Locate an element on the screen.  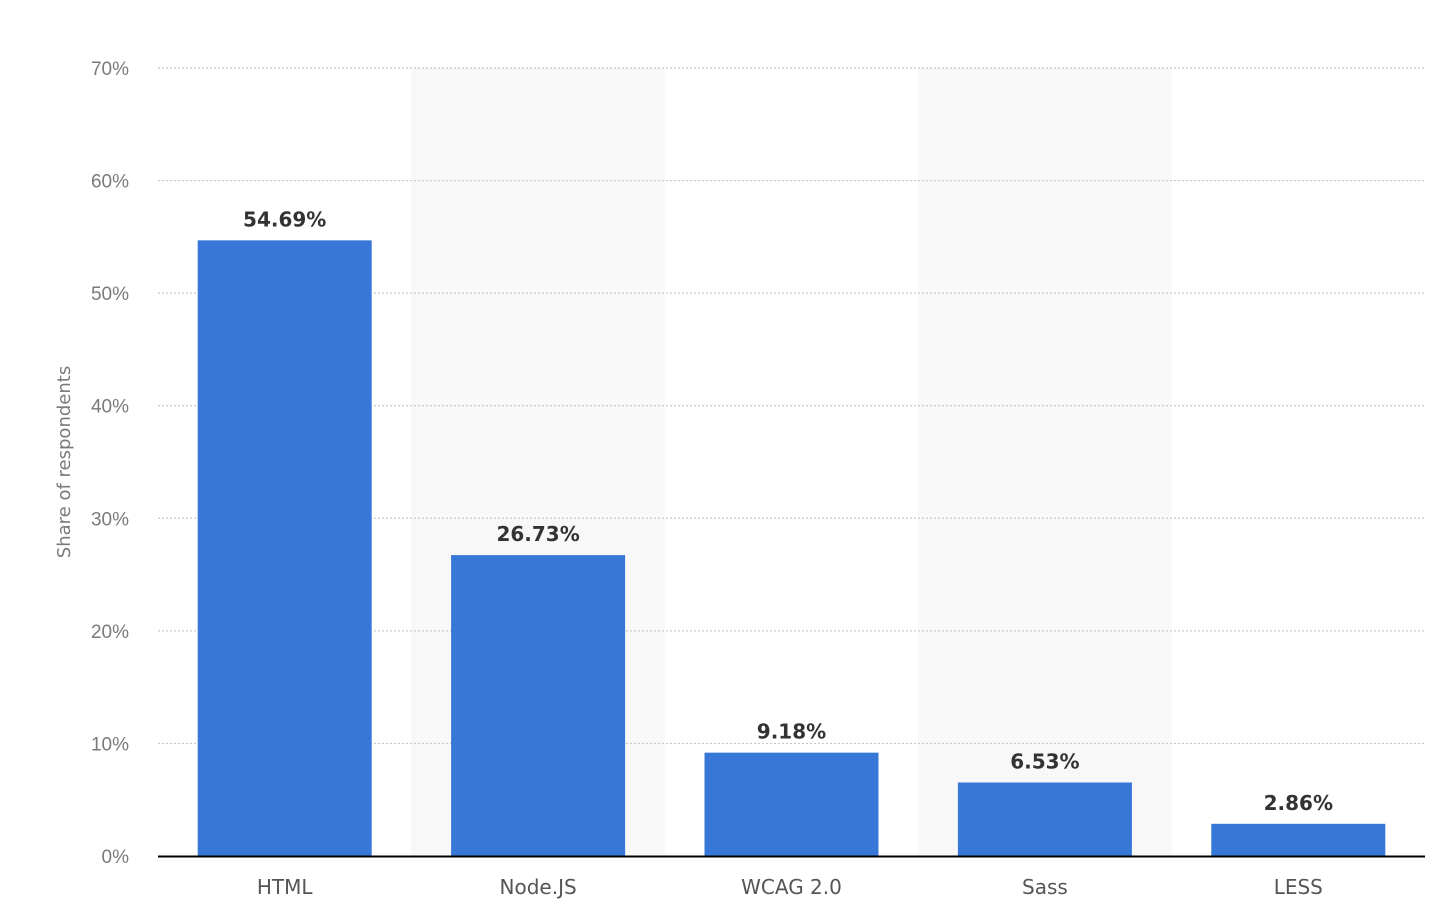
y-tick-label: 70% is located at coordinates (110, 69).